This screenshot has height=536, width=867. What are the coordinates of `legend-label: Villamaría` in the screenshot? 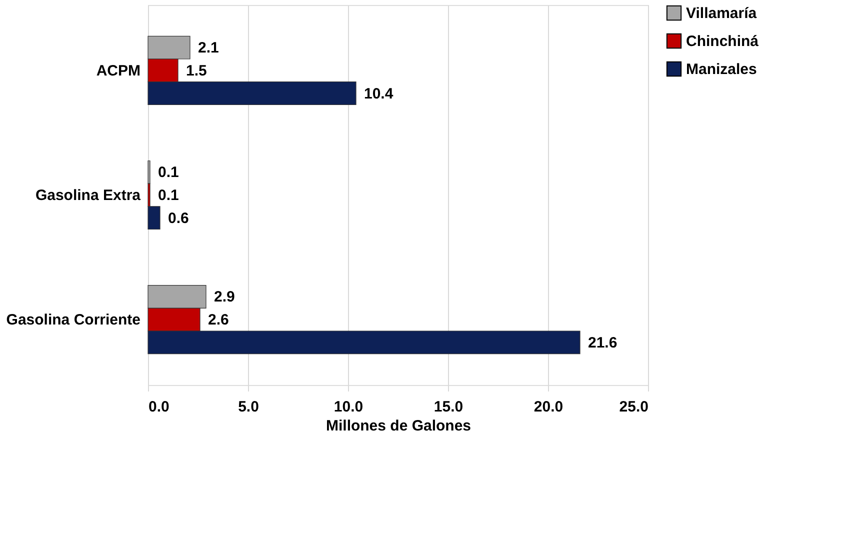 It's located at (722, 13).